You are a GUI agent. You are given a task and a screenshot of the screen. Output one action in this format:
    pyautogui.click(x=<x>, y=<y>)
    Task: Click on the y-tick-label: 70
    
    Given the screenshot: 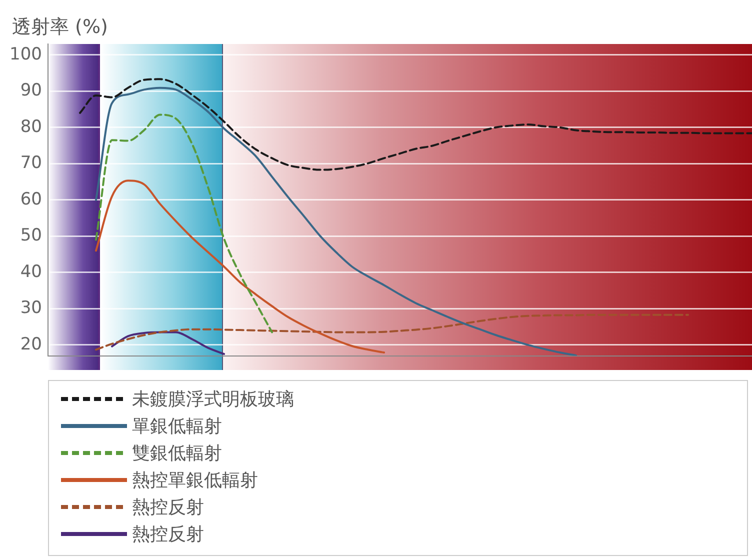 What is the action you would take?
    pyautogui.click(x=31, y=163)
    